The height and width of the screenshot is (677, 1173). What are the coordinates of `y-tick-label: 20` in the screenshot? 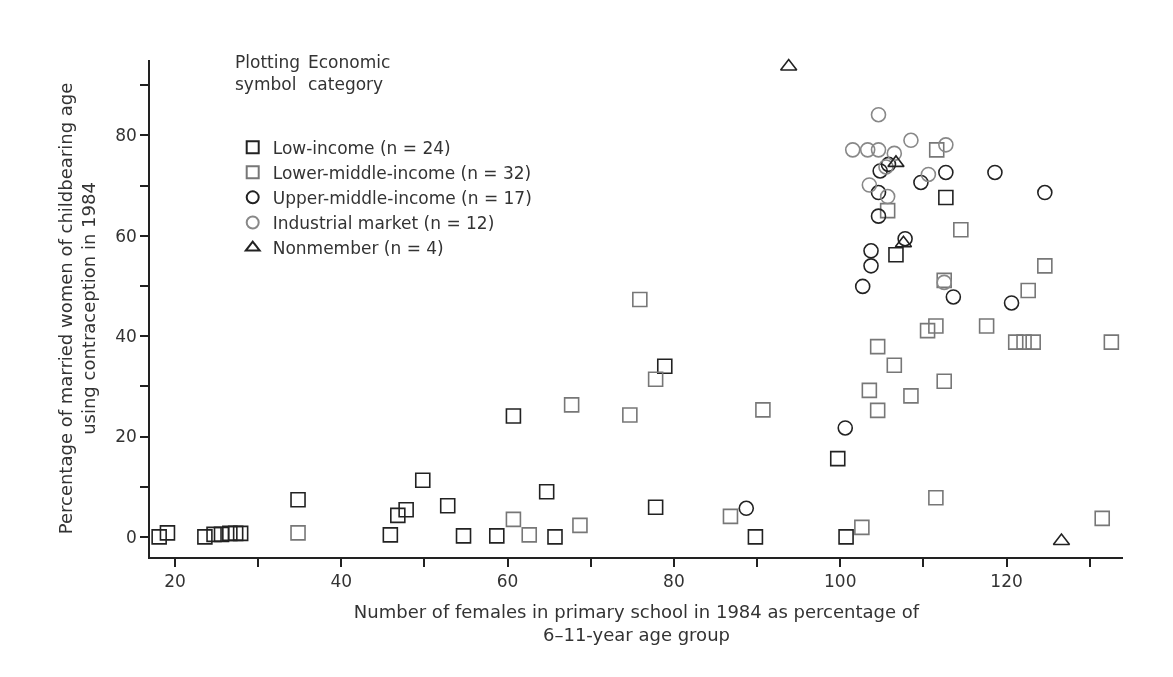 It's located at (126, 436).